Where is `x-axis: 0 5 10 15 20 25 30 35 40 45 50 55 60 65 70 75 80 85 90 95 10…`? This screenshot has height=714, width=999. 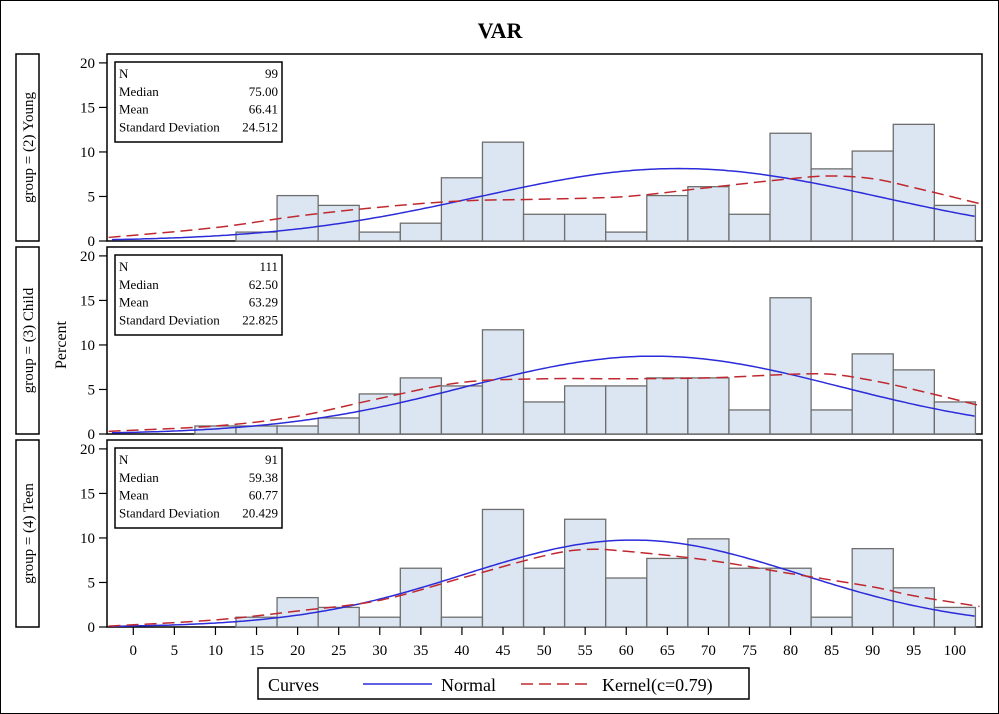
x-axis: 0 5 10 15 20 25 30 35 40 45 50 55 60 65 70 75 80 85 90 95 10… is located at coordinates (548, 643).